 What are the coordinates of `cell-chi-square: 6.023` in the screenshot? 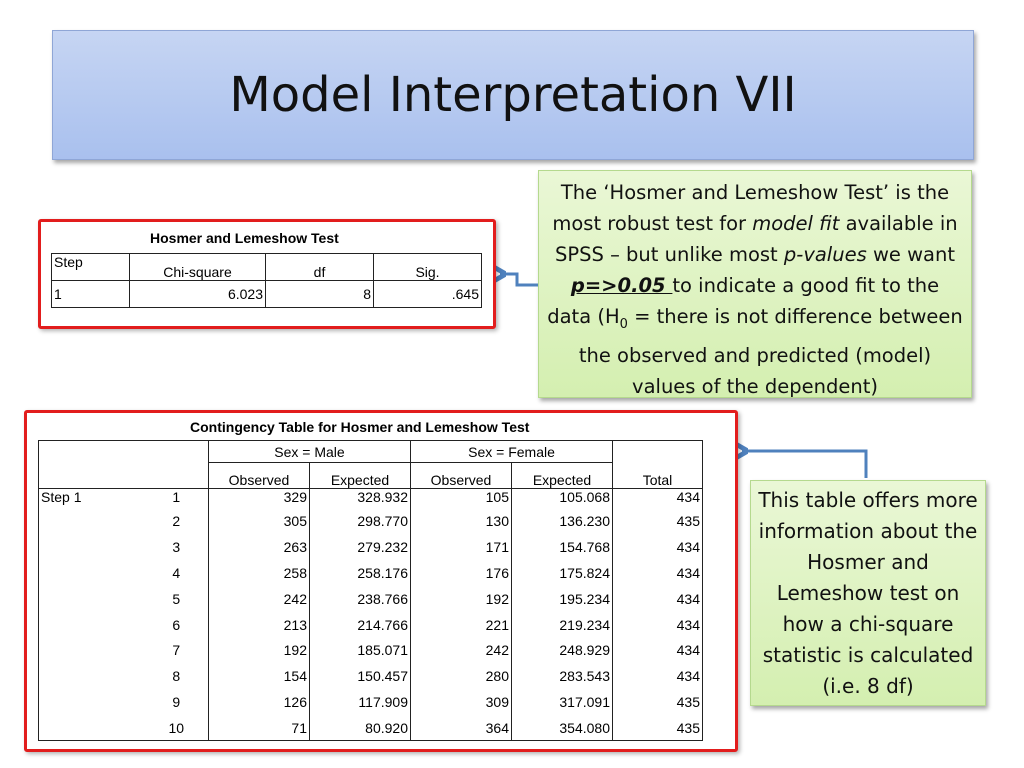 It's located at (197, 294).